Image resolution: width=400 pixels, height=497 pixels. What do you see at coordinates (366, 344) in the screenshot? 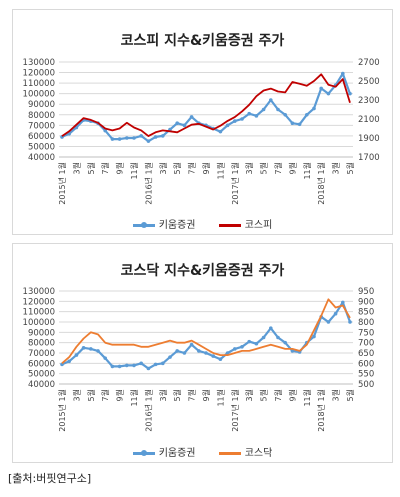
I see `right-axis-tick-label: 700` at bounding box center [366, 344].